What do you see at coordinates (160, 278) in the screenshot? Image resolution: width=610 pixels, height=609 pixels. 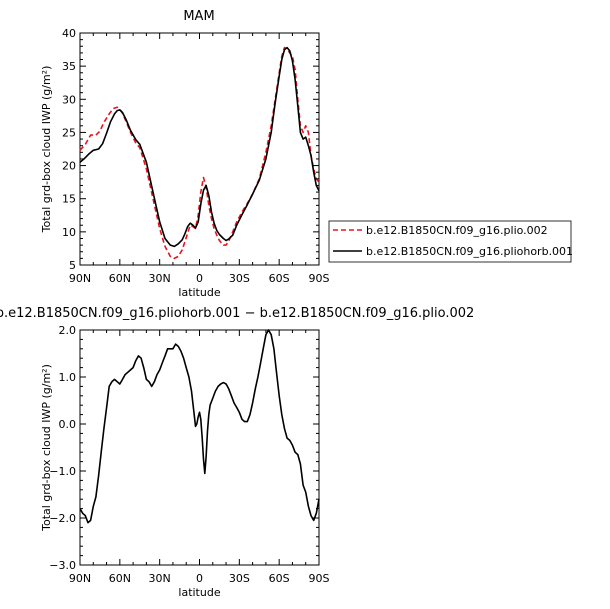 I see `top-xtick-label: 30N` at bounding box center [160, 278].